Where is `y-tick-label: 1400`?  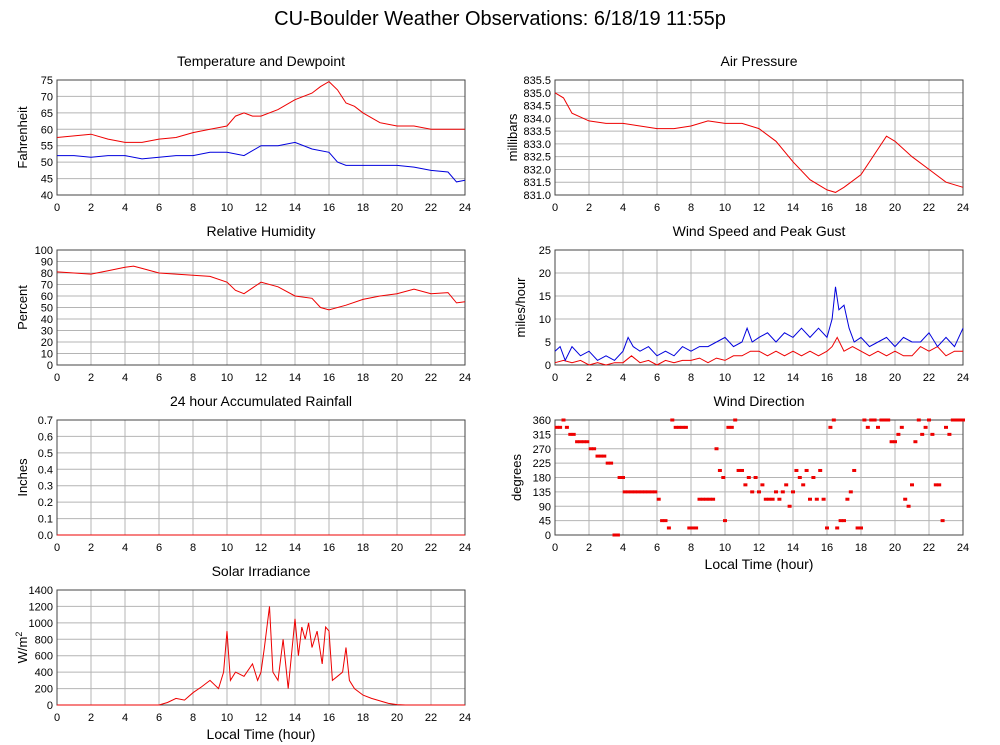
y-tick-label: 1400 is located at coordinates (41, 591).